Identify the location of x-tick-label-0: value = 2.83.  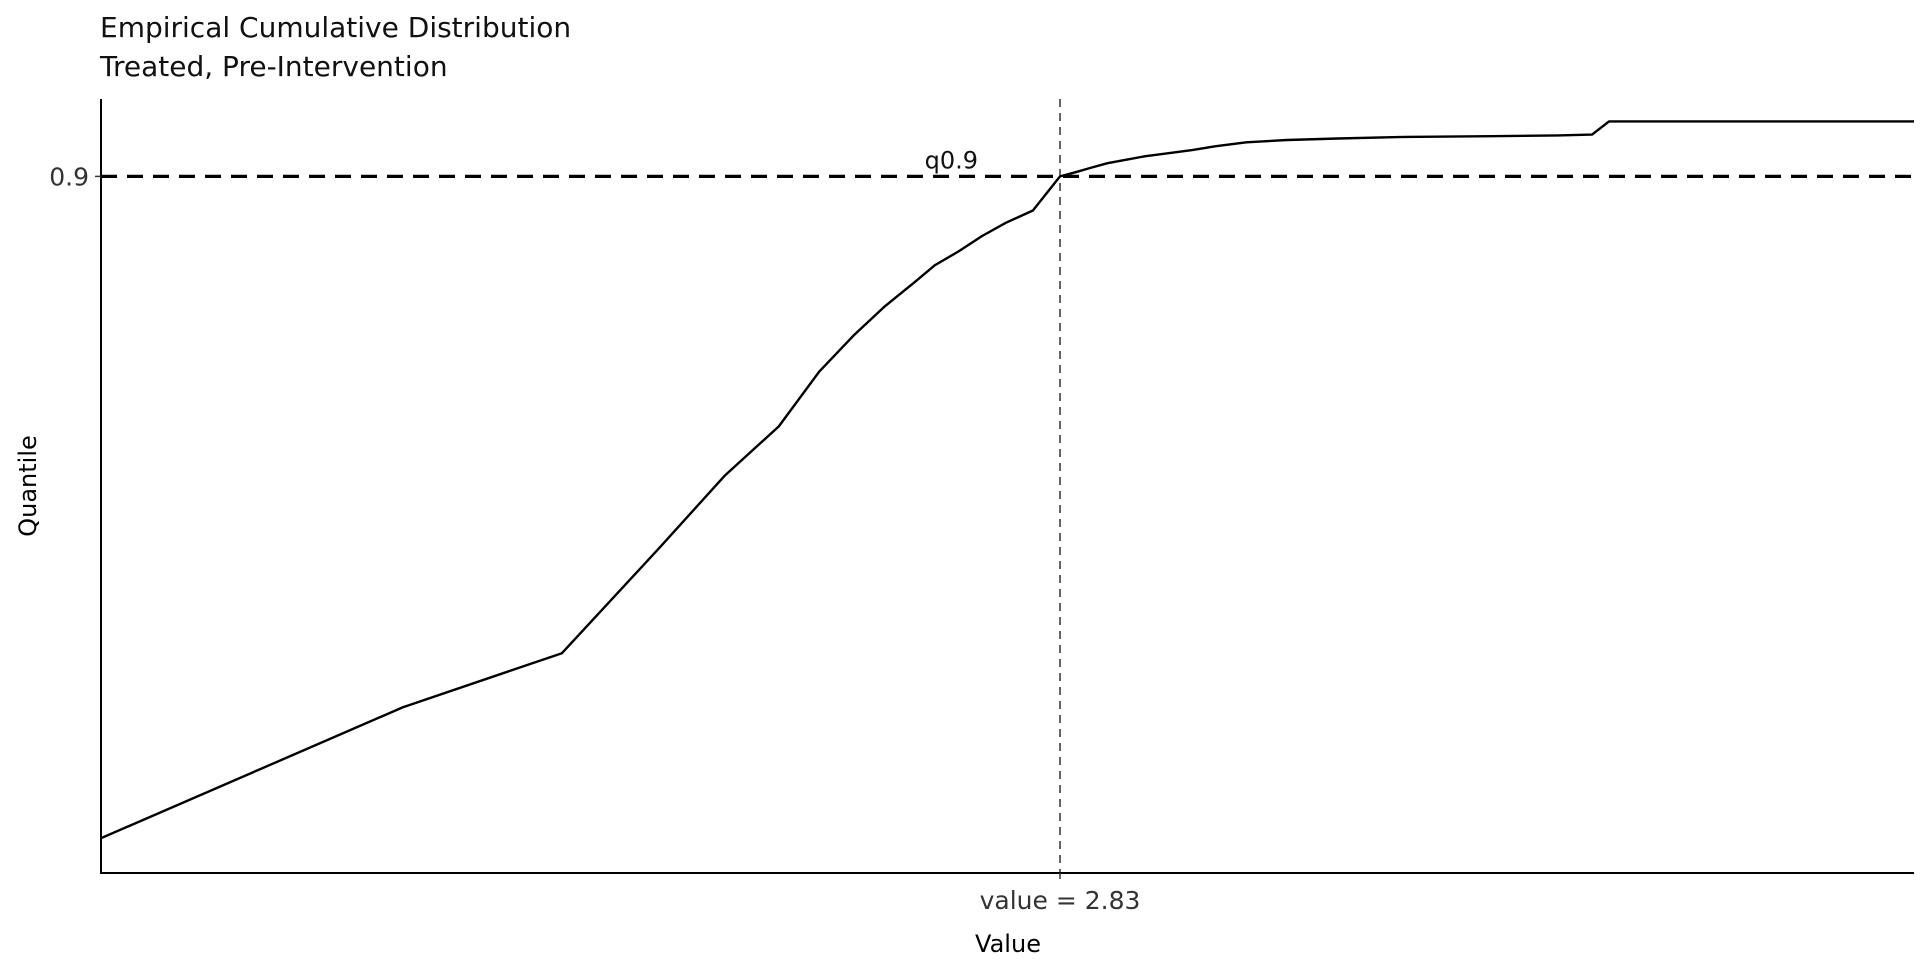
(1060, 900).